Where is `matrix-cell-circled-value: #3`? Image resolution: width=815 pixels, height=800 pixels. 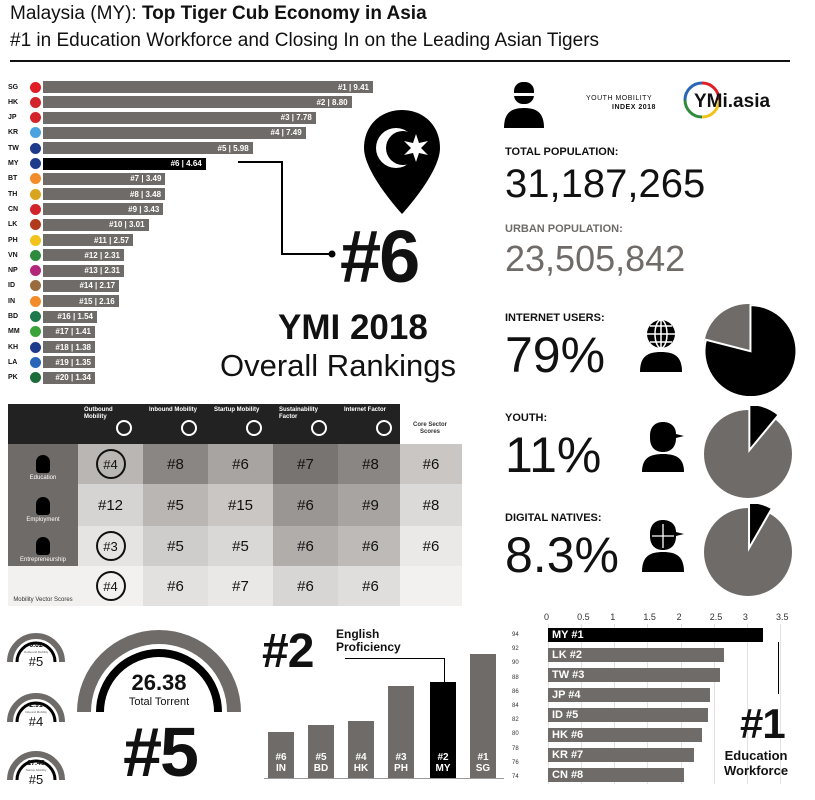 matrix-cell-circled-value: #3 is located at coordinates (110, 546).